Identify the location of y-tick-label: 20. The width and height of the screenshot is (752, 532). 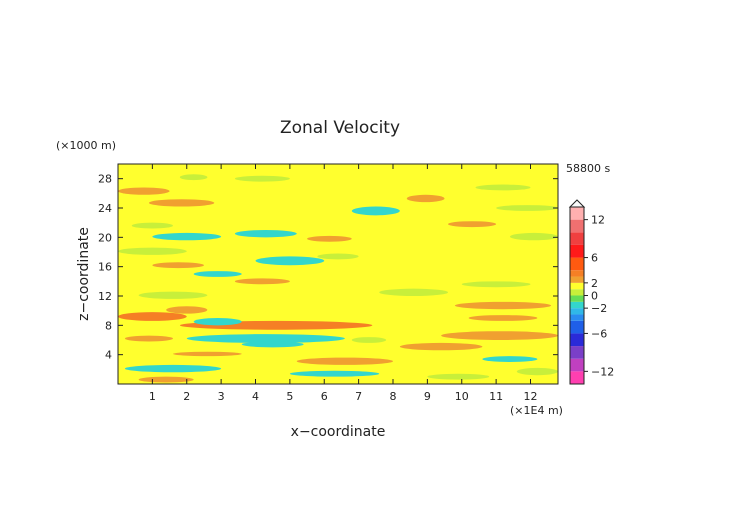
(105, 237).